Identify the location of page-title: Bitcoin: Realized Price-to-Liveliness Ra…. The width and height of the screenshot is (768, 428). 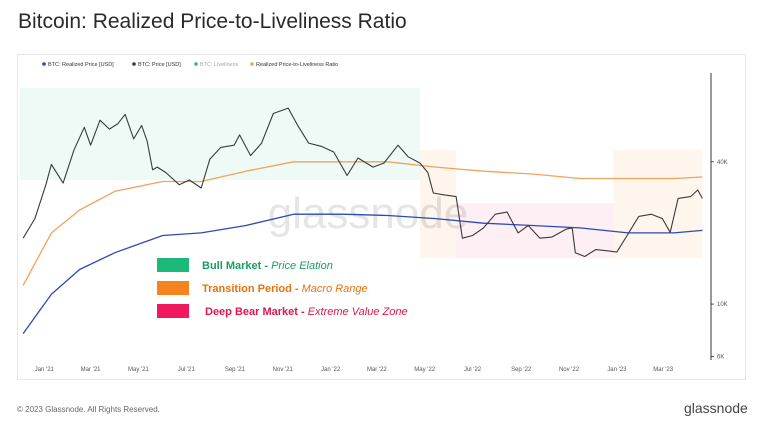
(212, 21).